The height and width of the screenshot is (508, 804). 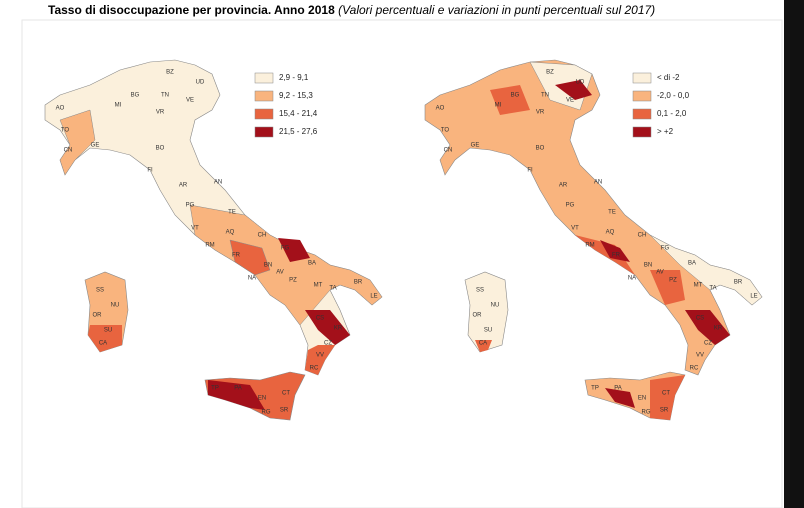 What do you see at coordinates (498, 106) in the screenshot?
I see `province-label: MI` at bounding box center [498, 106].